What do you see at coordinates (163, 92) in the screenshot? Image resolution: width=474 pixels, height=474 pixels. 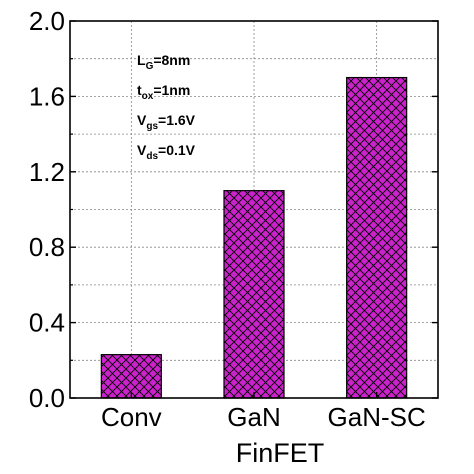 I see `annotation-line: tox=1nm` at bounding box center [163, 92].